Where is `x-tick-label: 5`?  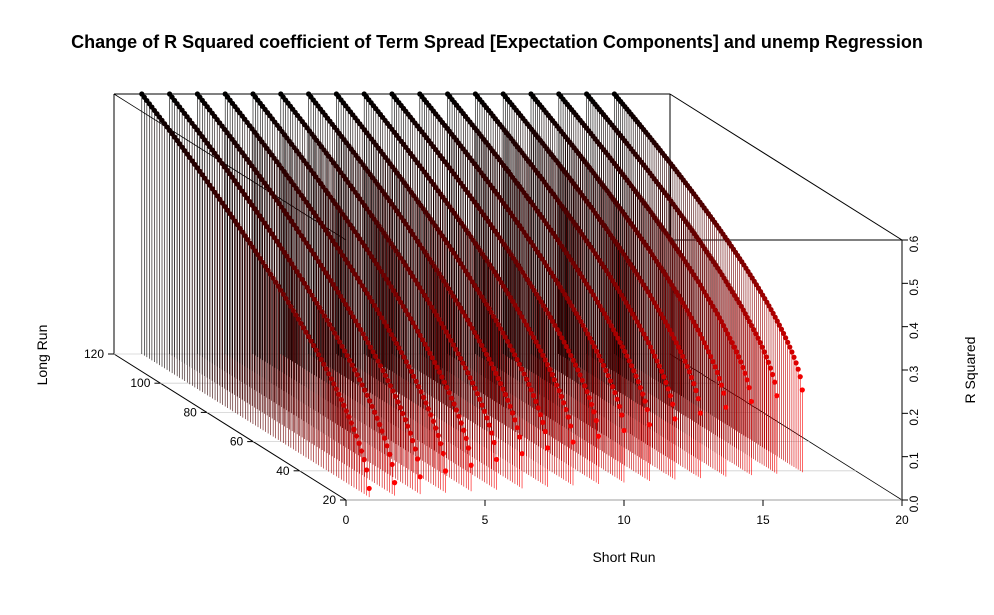
x-tick-label: 5 is located at coordinates (485, 520).